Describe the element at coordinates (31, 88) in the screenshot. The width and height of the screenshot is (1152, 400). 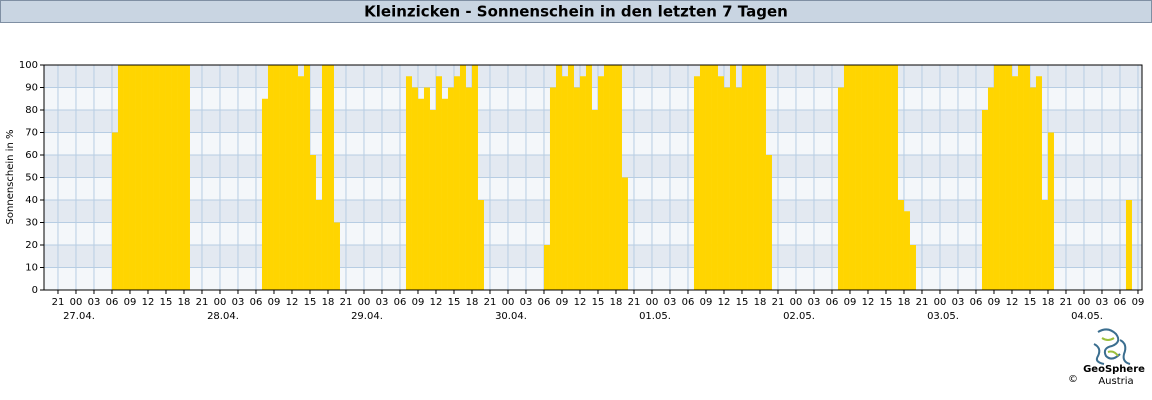
I see `y-tick-label: 90` at that location.